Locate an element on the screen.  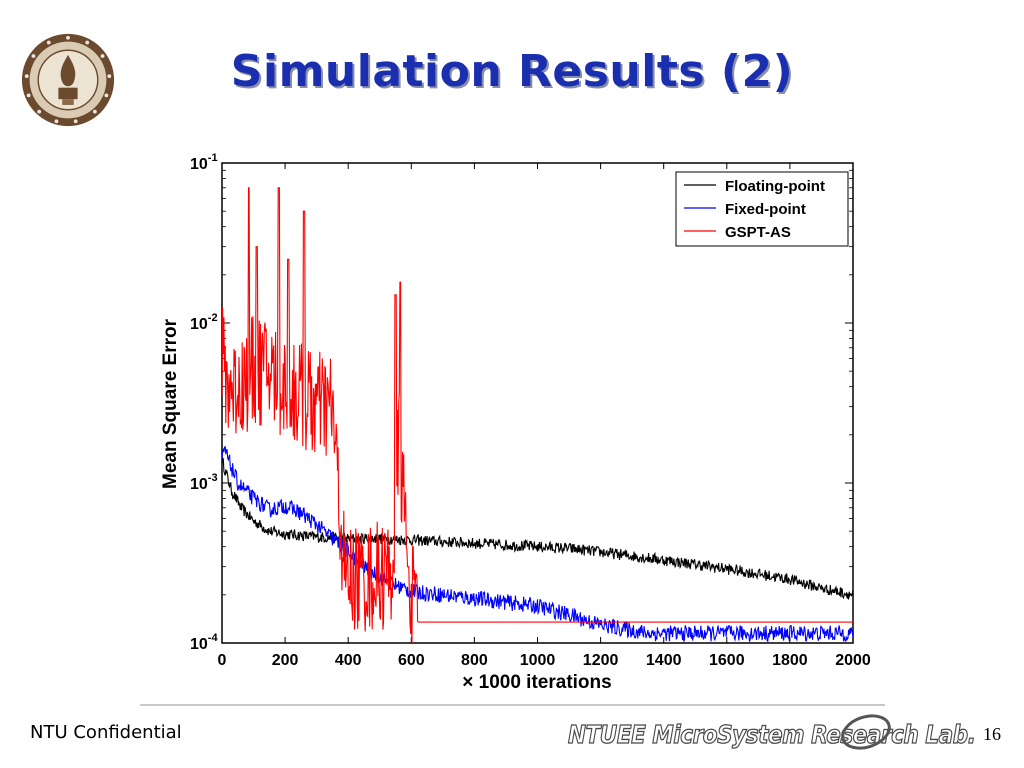
x-tick-label: 1600 is located at coordinates (727, 660).